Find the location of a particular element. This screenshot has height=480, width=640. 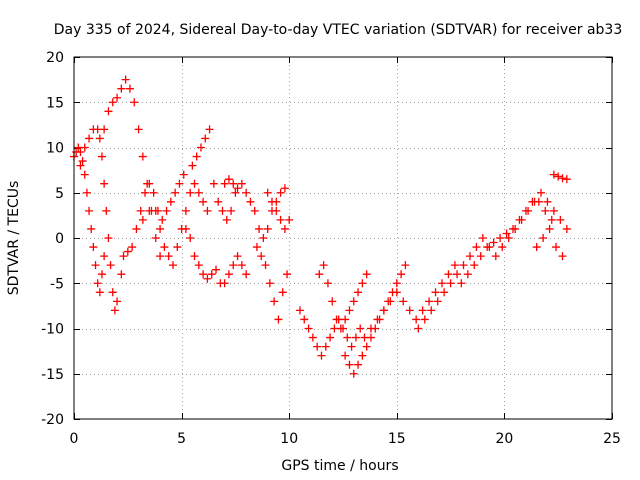

series-prn-m is located at coordinates (375, 319).